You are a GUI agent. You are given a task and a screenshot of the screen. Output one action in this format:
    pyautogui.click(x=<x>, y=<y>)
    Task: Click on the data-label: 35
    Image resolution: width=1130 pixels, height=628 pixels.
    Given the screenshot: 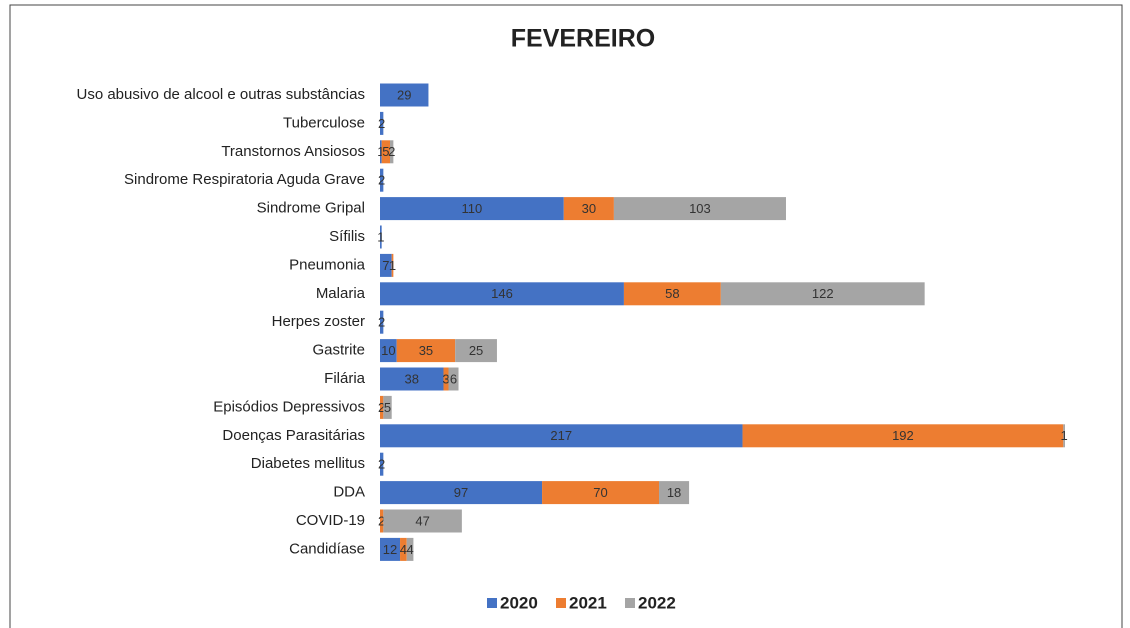 What is the action you would take?
    pyautogui.click(x=426, y=350)
    